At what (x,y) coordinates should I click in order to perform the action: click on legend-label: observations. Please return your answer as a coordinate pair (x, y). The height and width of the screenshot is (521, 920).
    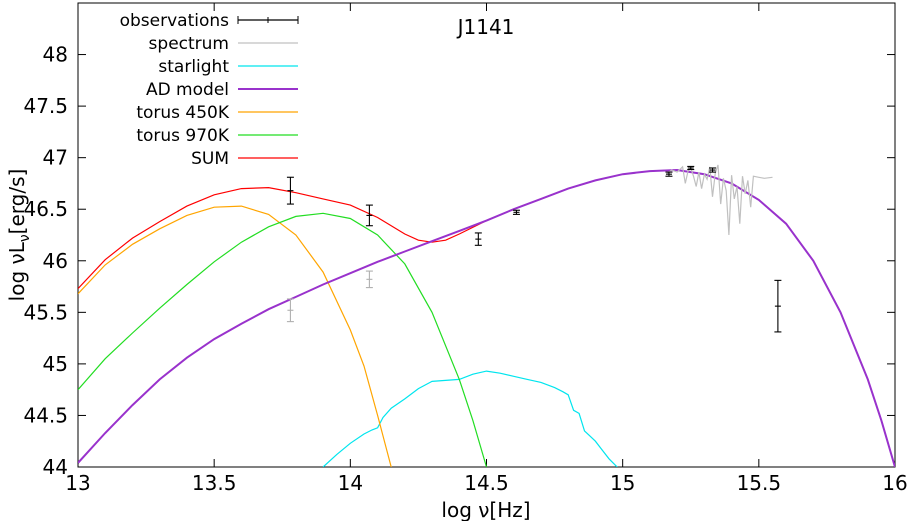
    Looking at the image, I should click on (175, 21).